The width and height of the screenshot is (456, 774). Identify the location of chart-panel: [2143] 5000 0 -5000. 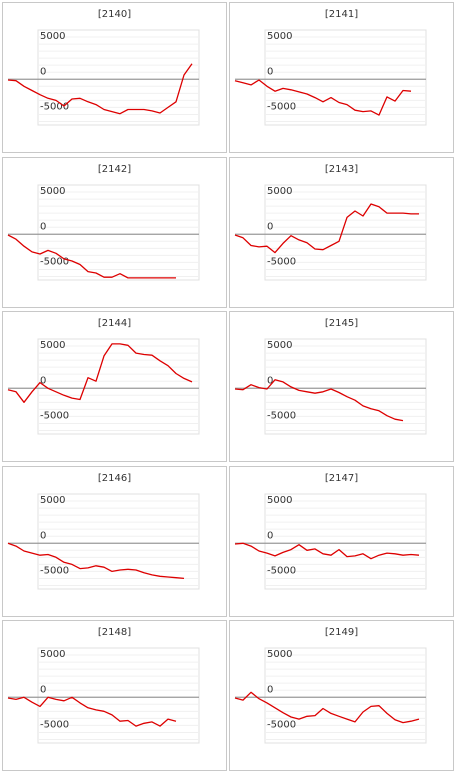
(341, 232).